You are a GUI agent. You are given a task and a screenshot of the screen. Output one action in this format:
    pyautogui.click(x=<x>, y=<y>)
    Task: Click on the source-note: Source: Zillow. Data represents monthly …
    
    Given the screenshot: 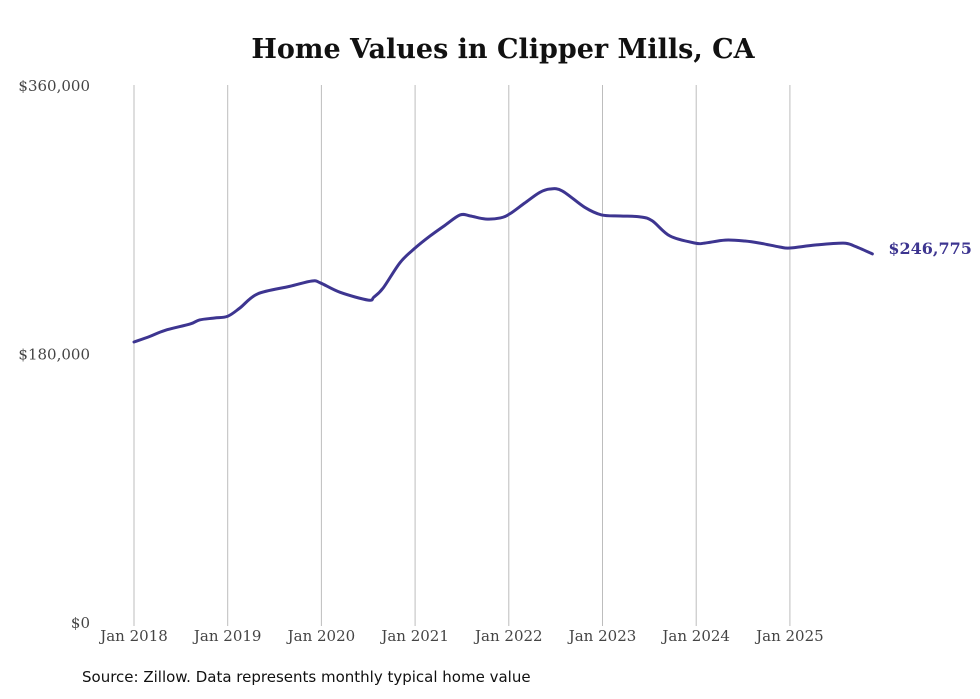 What is the action you would take?
    pyautogui.click(x=306, y=677)
    